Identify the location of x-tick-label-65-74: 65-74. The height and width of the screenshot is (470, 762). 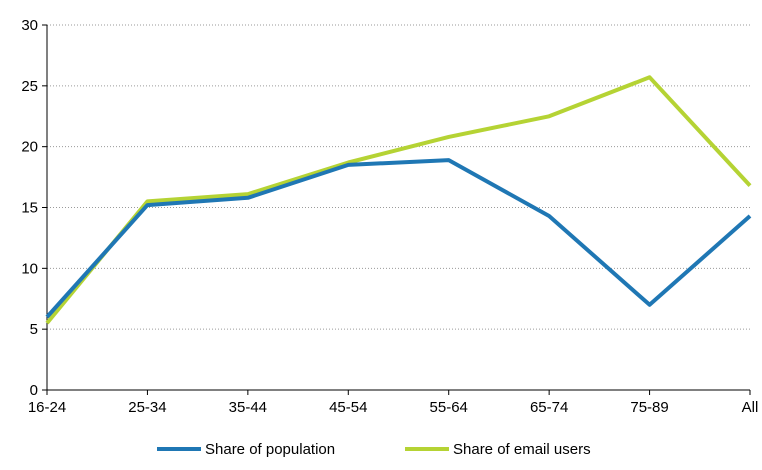
(549, 407).